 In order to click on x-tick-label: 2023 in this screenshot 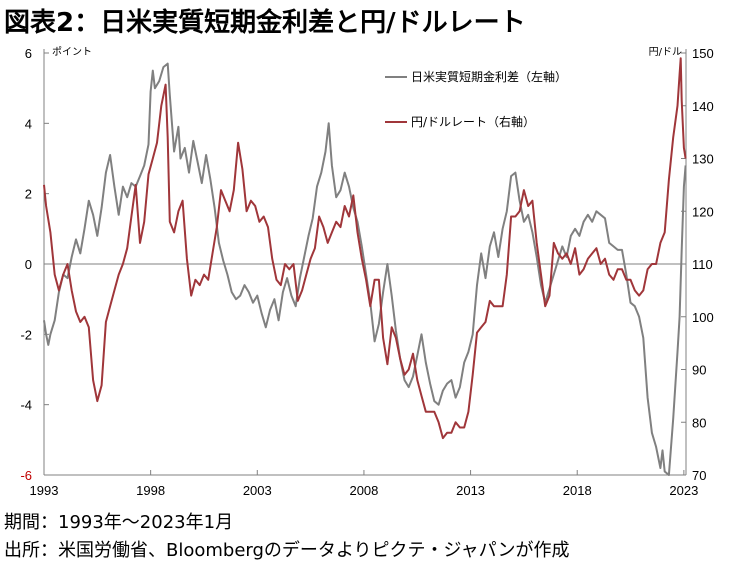, I will do `click(683, 490)`.